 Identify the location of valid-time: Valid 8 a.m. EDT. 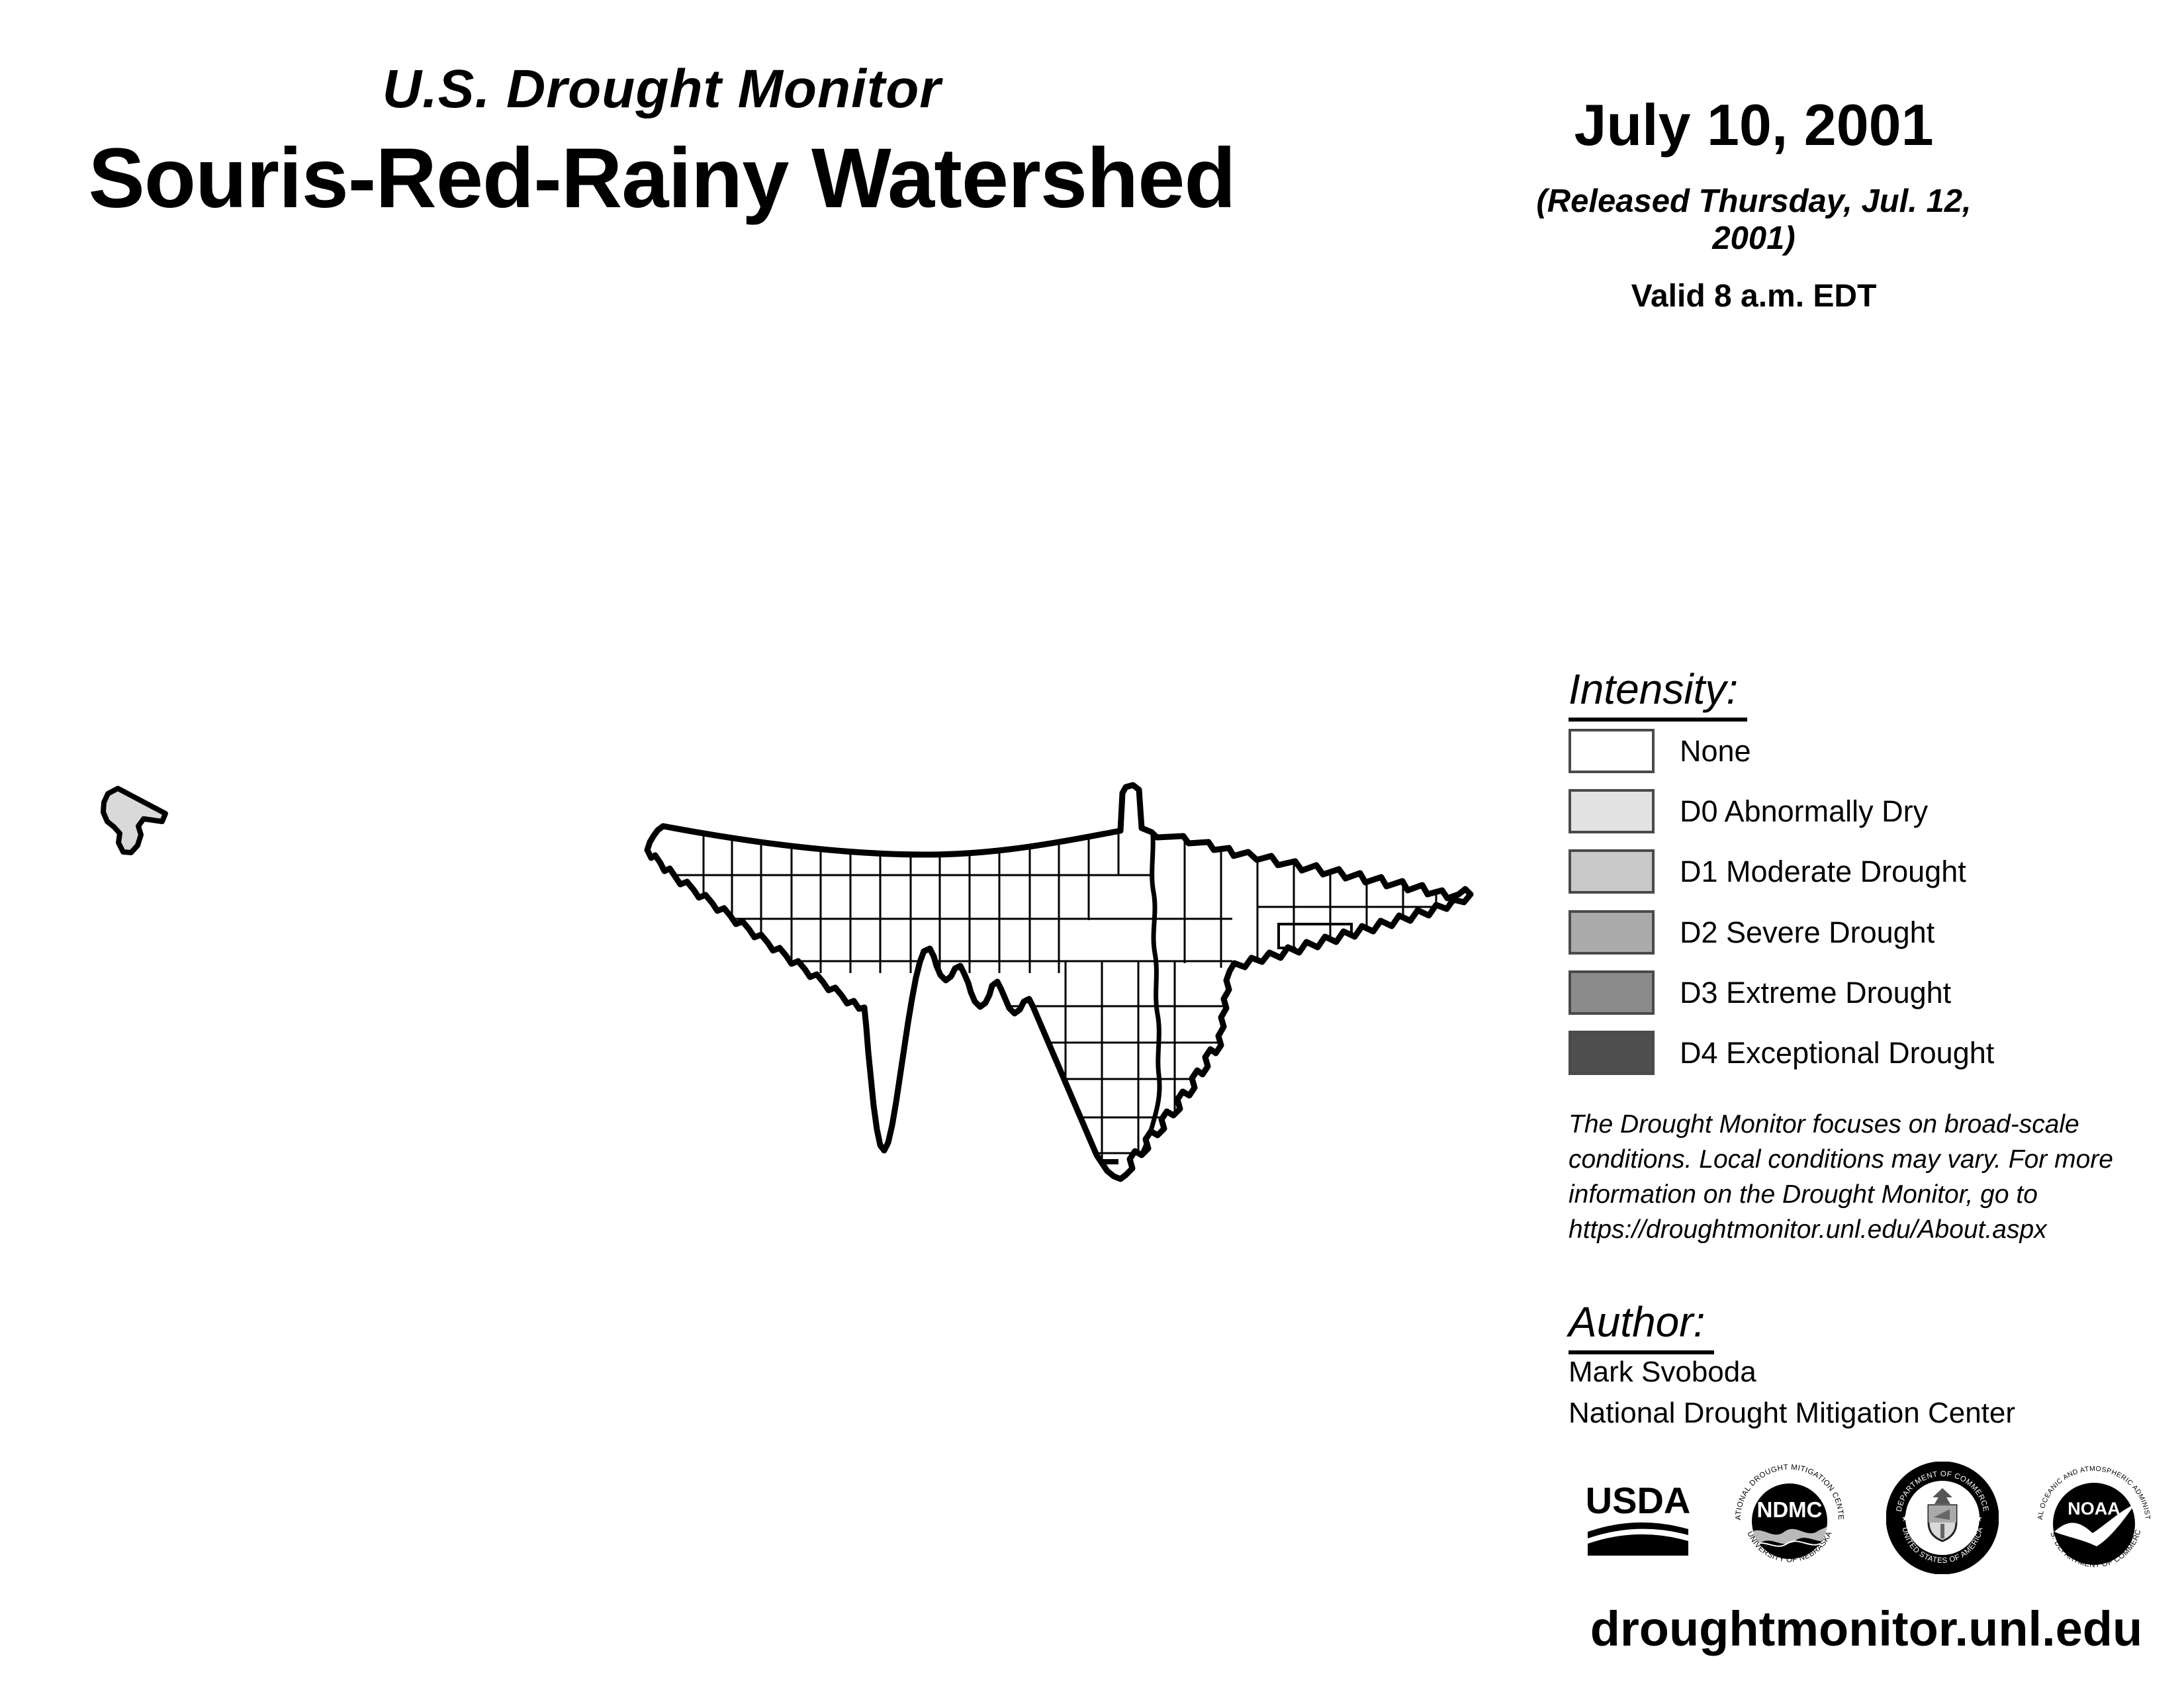
(1754, 296).